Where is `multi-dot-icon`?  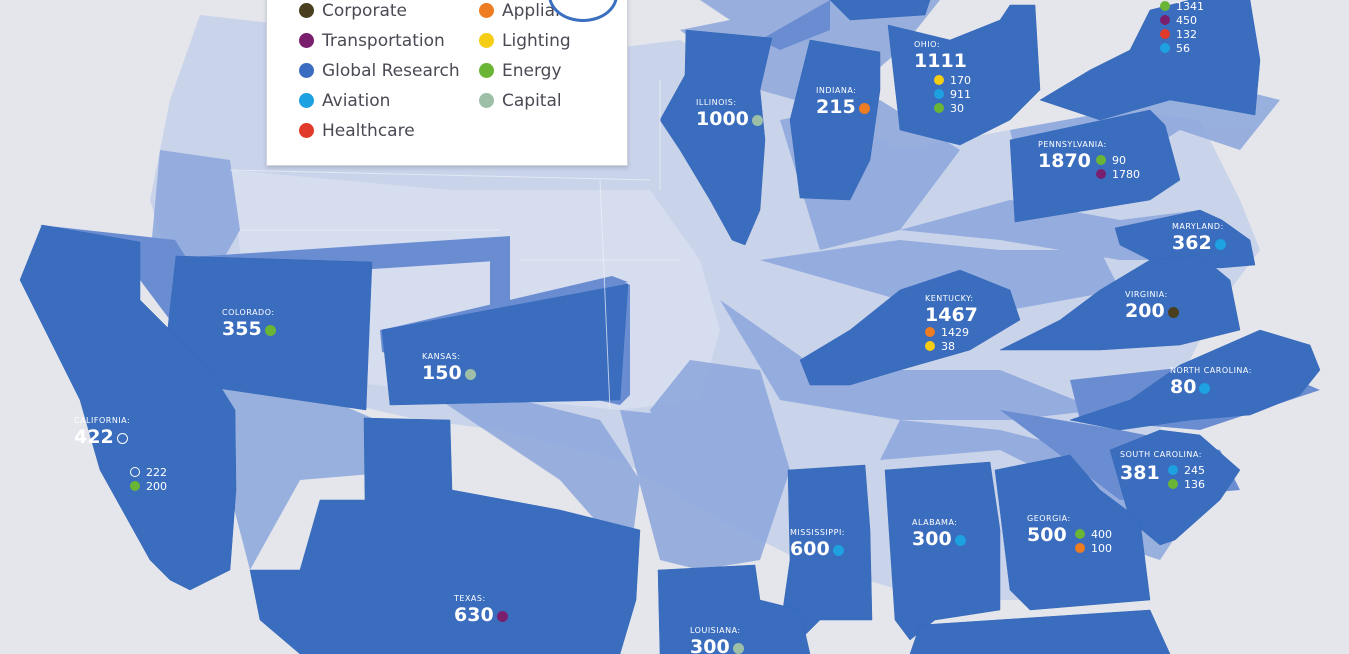
multi-dot-icon is located at coordinates (122, 438).